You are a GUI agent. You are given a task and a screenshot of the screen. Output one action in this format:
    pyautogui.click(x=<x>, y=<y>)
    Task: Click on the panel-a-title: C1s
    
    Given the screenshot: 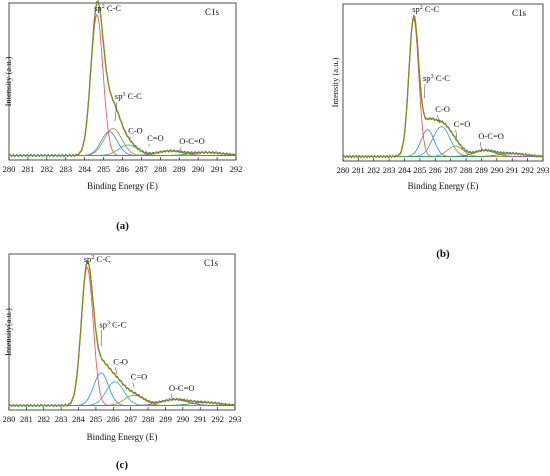 What is the action you would take?
    pyautogui.click(x=212, y=12)
    